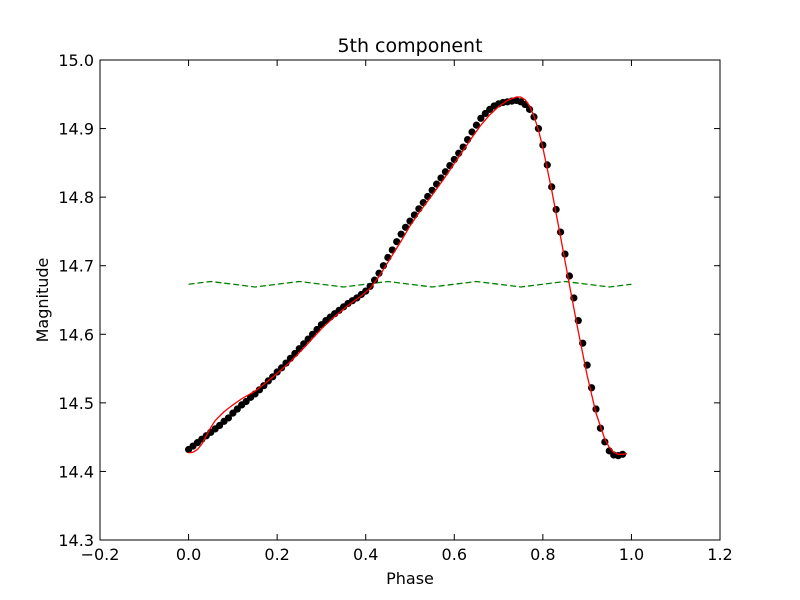 Image resolution: width=800 pixels, height=600 pixels. What do you see at coordinates (76, 540) in the screenshot?
I see `y-tick-label: 14.3` at bounding box center [76, 540].